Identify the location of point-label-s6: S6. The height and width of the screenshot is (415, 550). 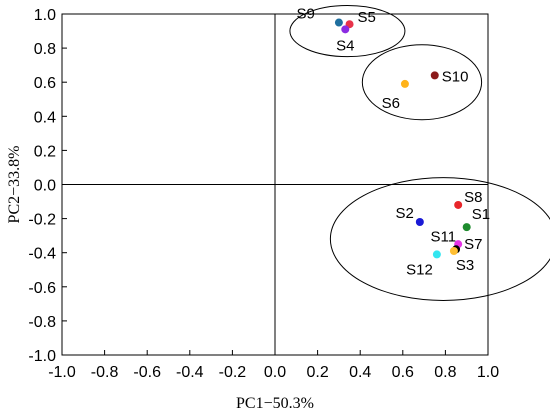
(391, 103).